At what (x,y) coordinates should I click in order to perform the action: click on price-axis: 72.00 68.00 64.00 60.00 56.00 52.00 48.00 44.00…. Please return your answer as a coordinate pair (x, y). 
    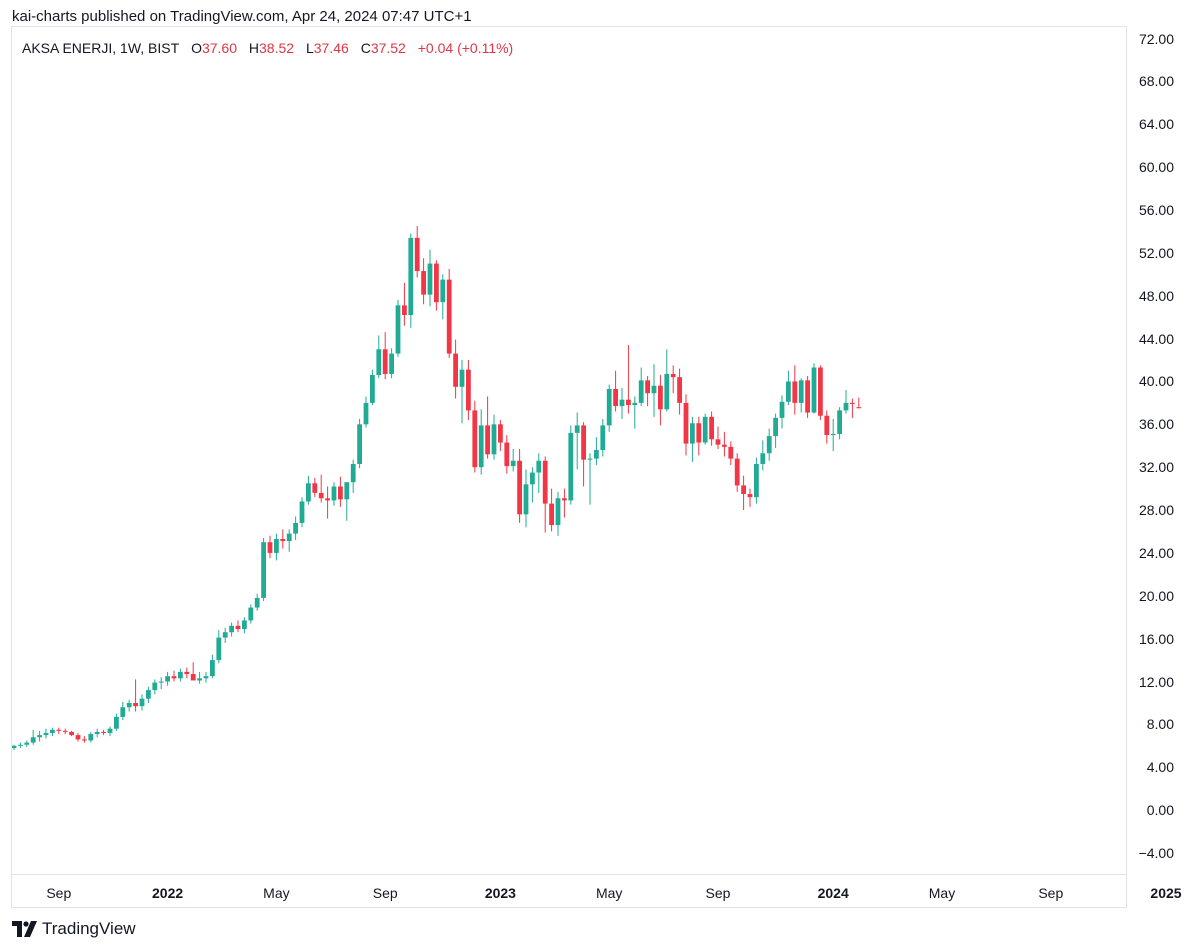
    Looking at the image, I should click on (1163, 450).